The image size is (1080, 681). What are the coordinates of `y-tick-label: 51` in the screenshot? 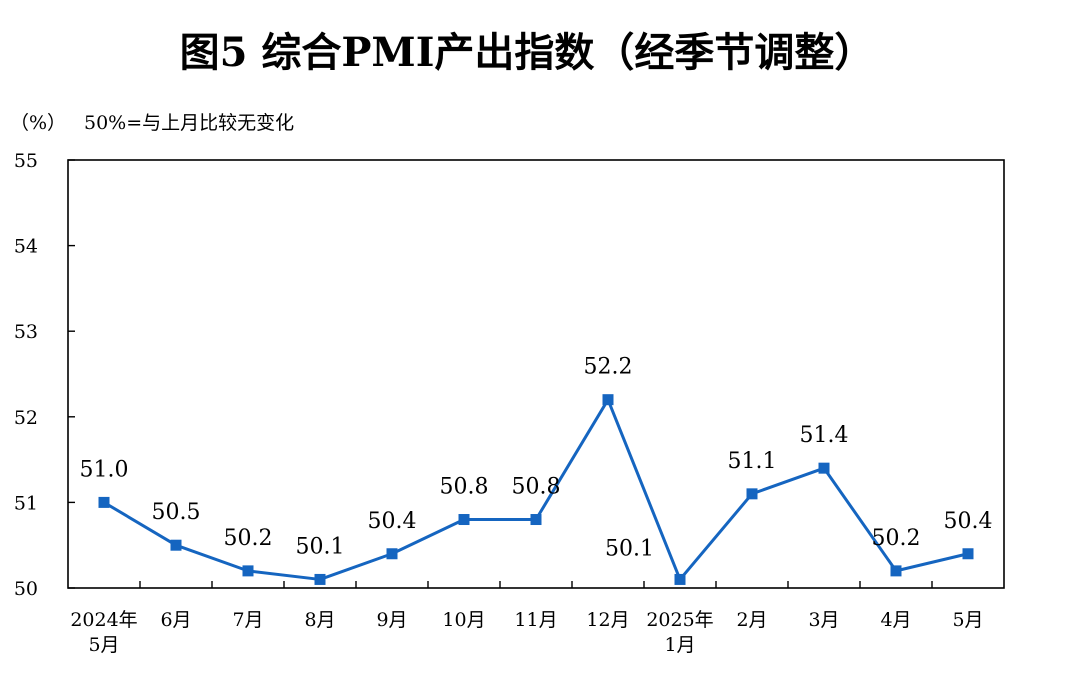 It's located at (26, 503).